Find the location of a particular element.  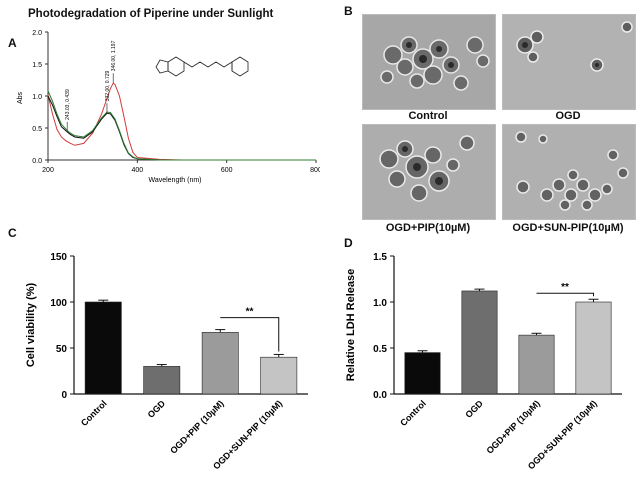

peak-annotation: 346.00, 1.197 is located at coordinates (114, 55).